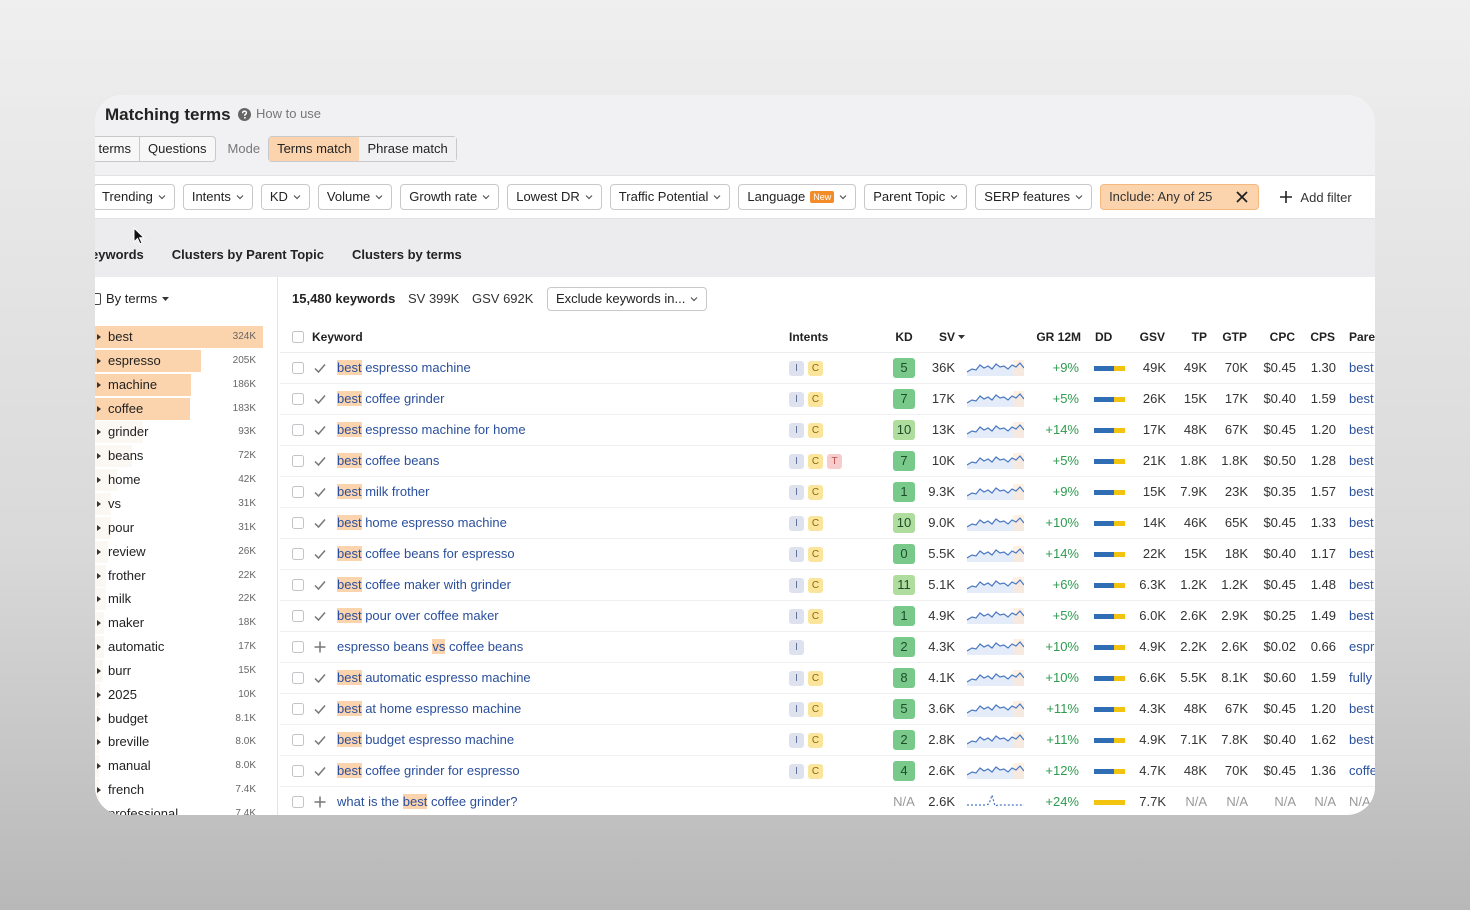  I want to click on column-header: DD, so click(1104, 337).